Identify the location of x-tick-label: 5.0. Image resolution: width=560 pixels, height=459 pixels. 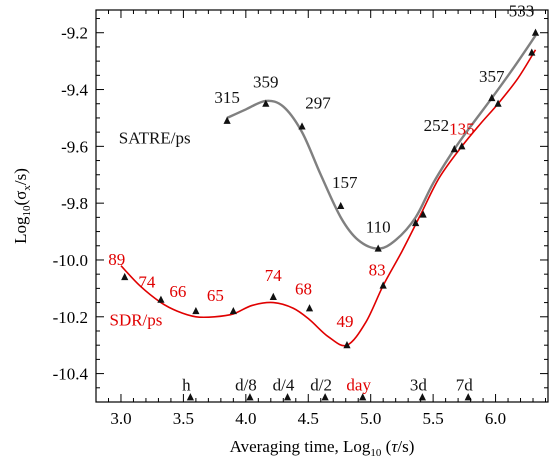
(370, 418).